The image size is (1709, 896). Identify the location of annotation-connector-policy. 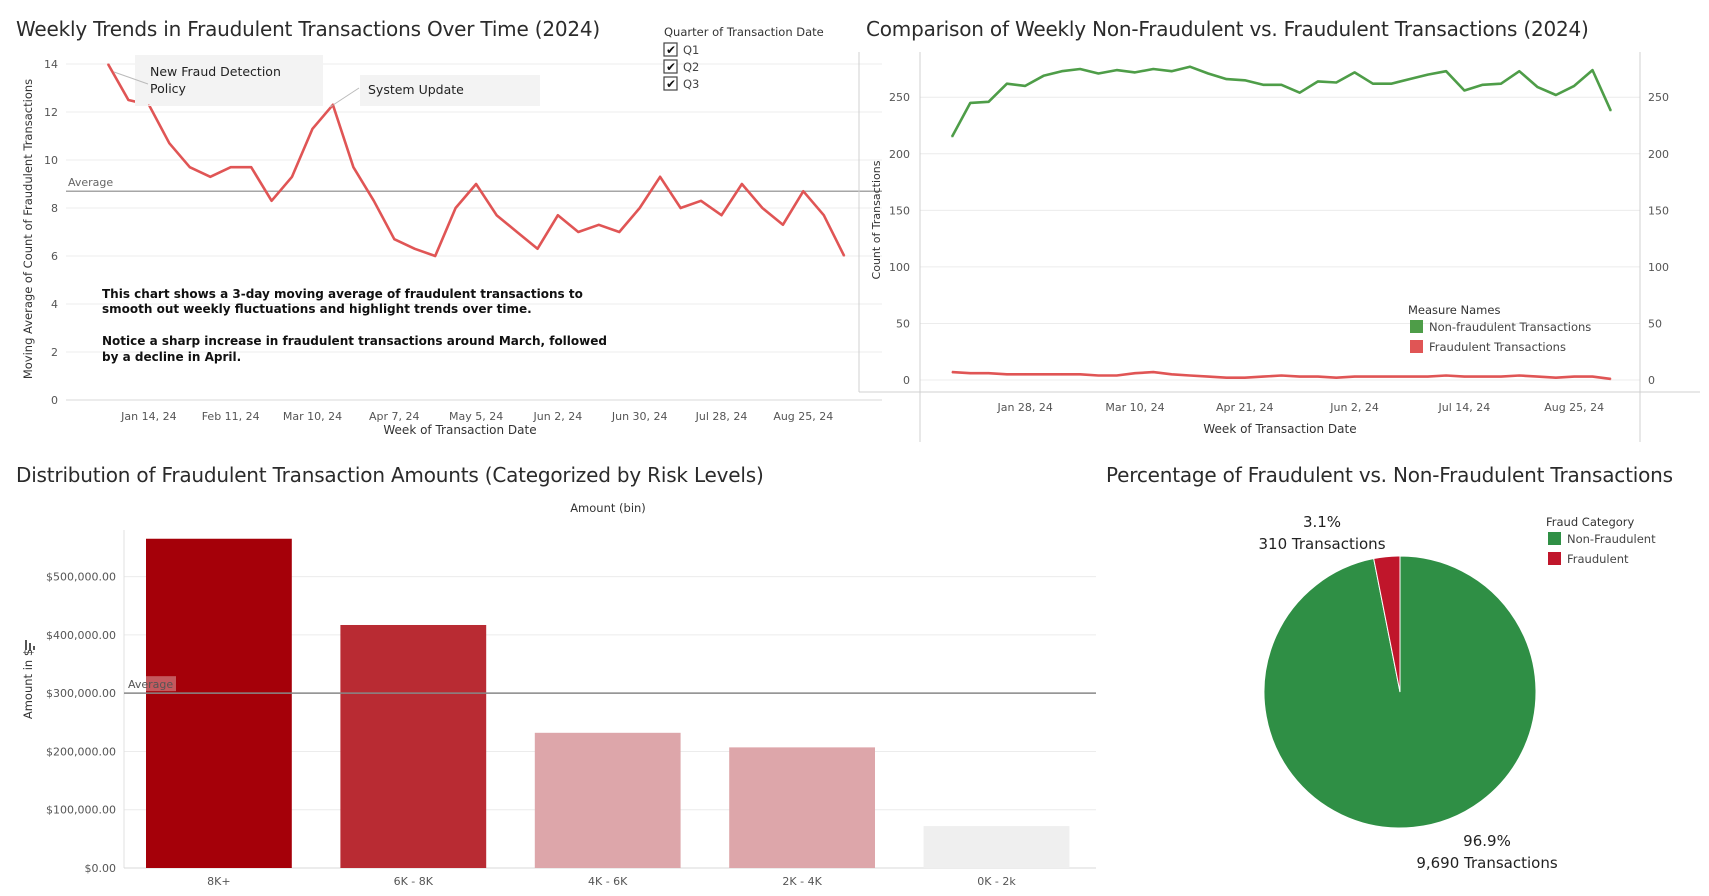
(131, 78).